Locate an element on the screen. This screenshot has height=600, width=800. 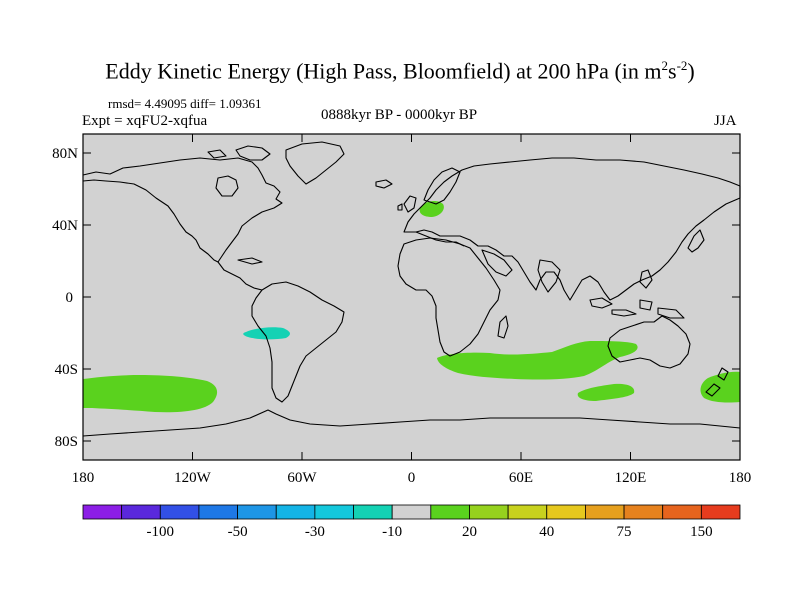
madagascar-coast is located at coordinates (503, 327).